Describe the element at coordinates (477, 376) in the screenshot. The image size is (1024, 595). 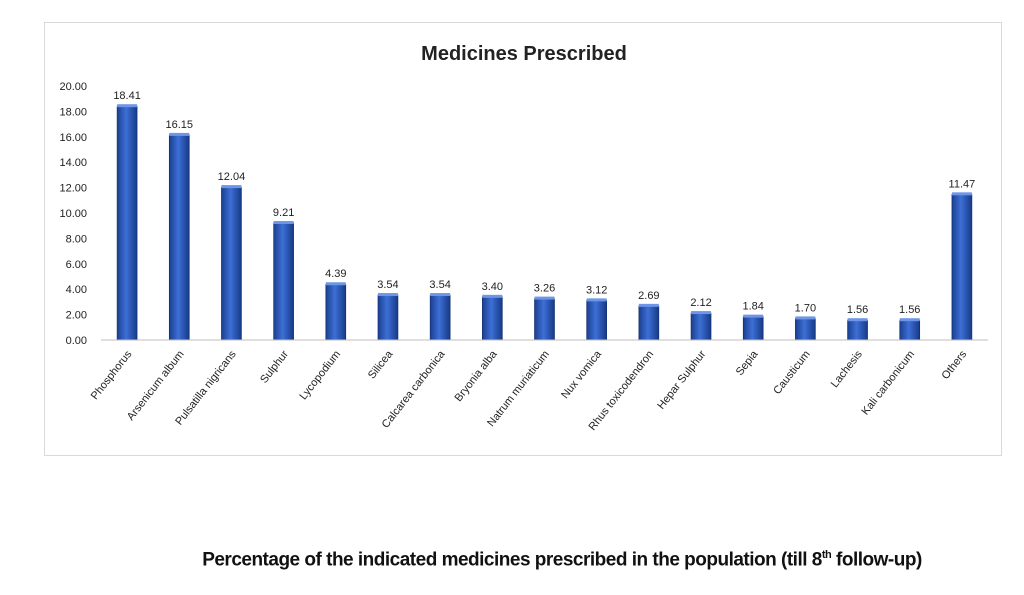
I see `category-label: Bryonia alba` at that location.